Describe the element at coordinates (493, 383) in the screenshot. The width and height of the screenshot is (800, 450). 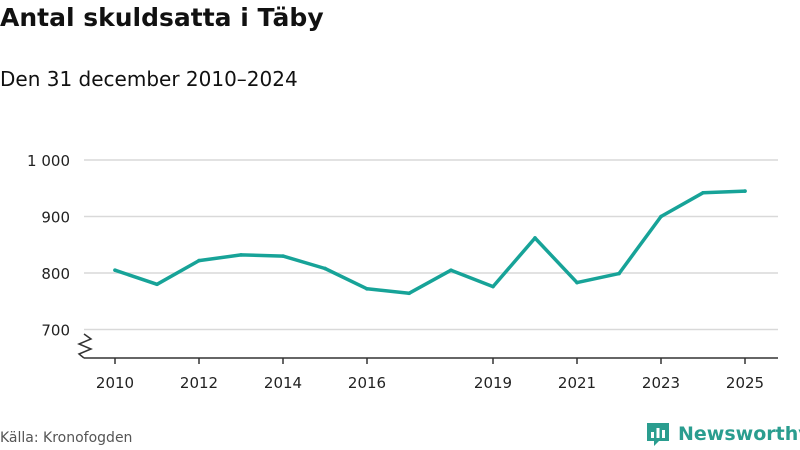
I see `x-tick-label: 2019` at that location.